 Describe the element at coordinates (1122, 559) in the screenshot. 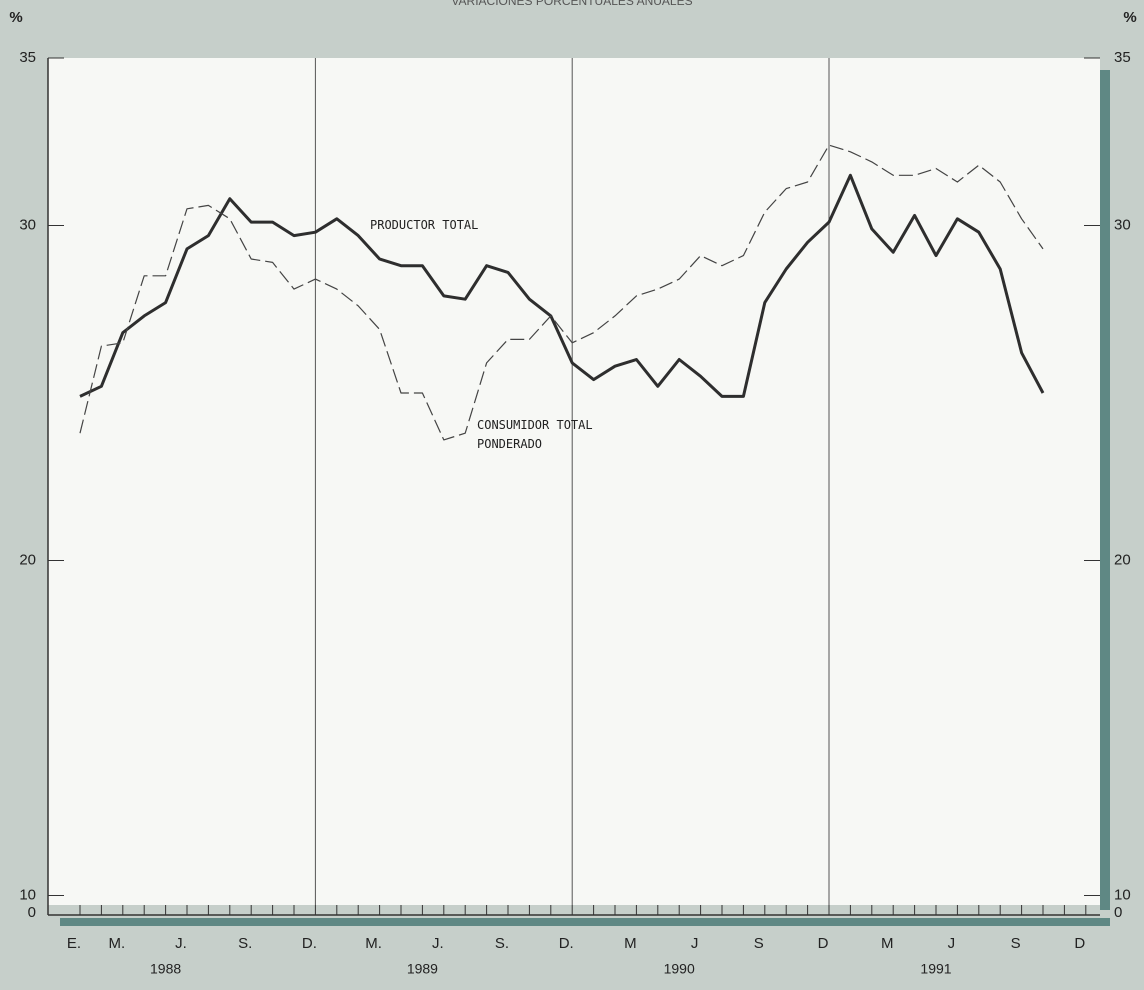

I see `y2-tick-label: 20` at that location.